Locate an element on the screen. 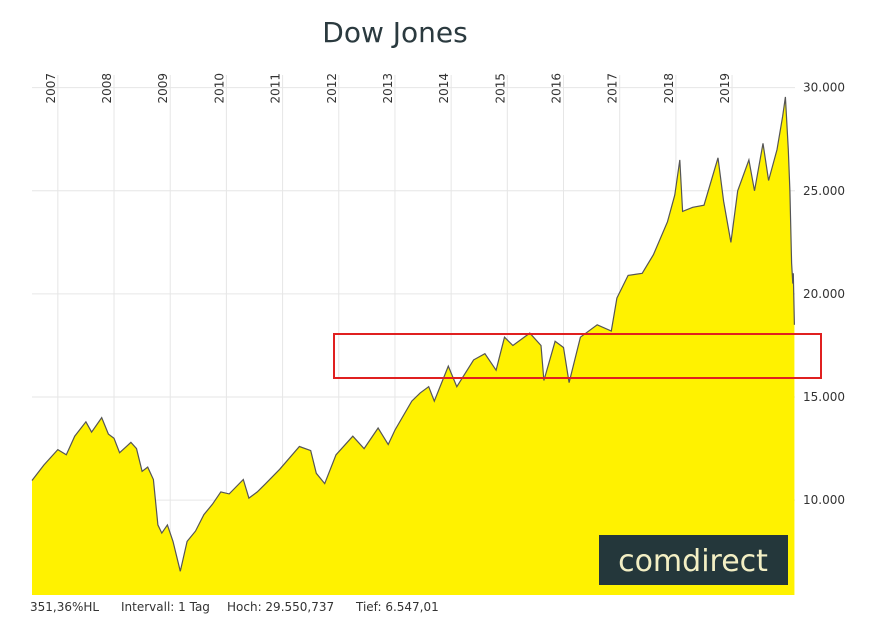  footer-text: Hoch: 29.550,737 is located at coordinates (280, 607).